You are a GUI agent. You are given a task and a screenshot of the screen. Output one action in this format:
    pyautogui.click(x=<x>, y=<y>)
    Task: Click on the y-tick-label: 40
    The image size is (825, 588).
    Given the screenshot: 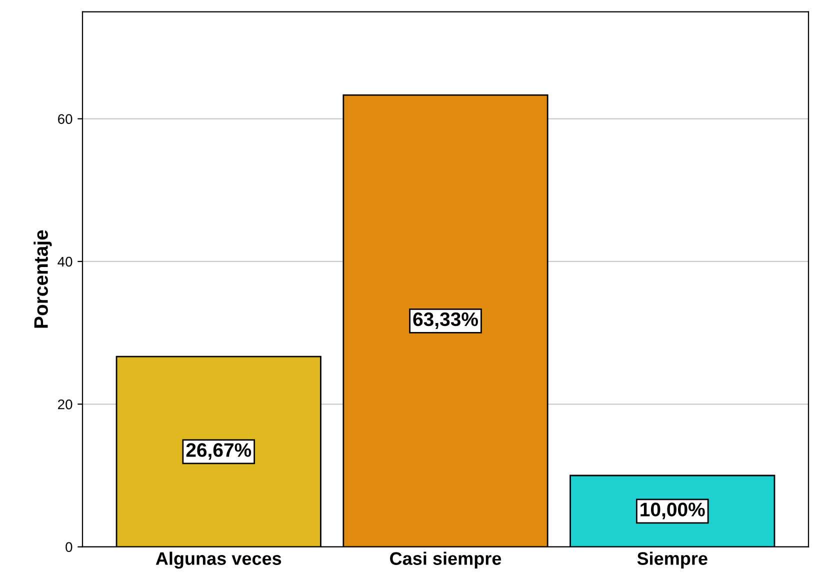 What is the action you would take?
    pyautogui.click(x=65, y=261)
    